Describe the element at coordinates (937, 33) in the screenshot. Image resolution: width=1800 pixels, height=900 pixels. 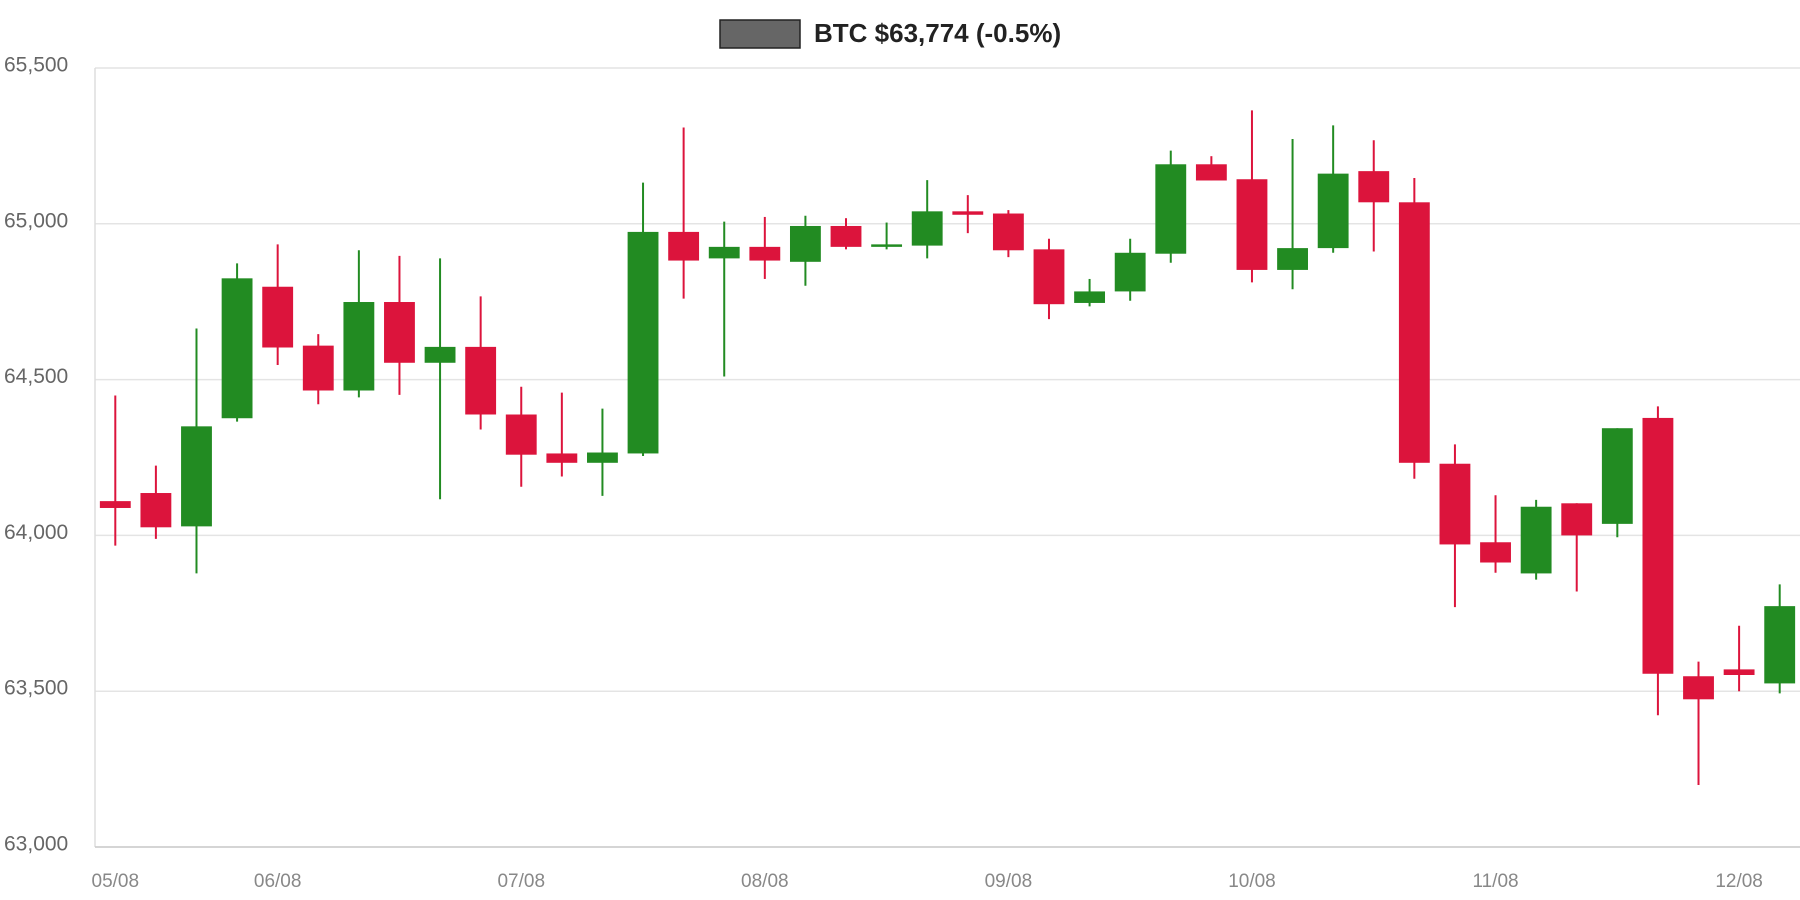
I see `chart-title: BTC $63,774 (-0.5%)` at that location.